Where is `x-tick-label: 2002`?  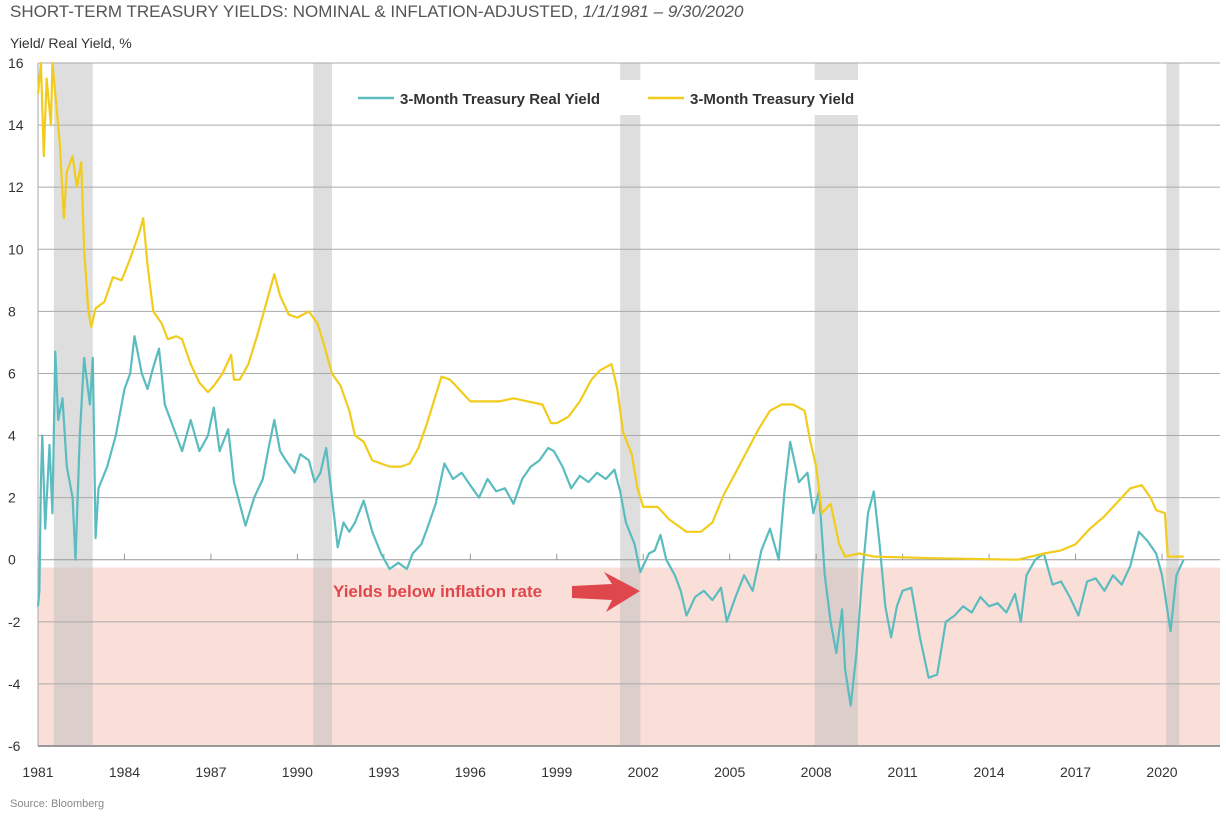 x-tick-label: 2002 is located at coordinates (643, 772).